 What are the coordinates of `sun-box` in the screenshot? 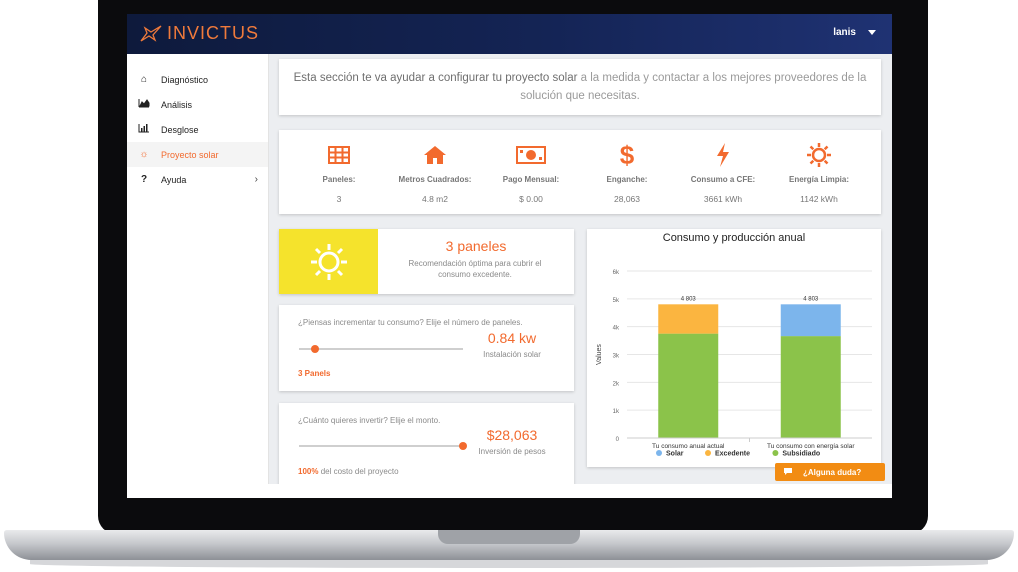 It's located at (328, 261).